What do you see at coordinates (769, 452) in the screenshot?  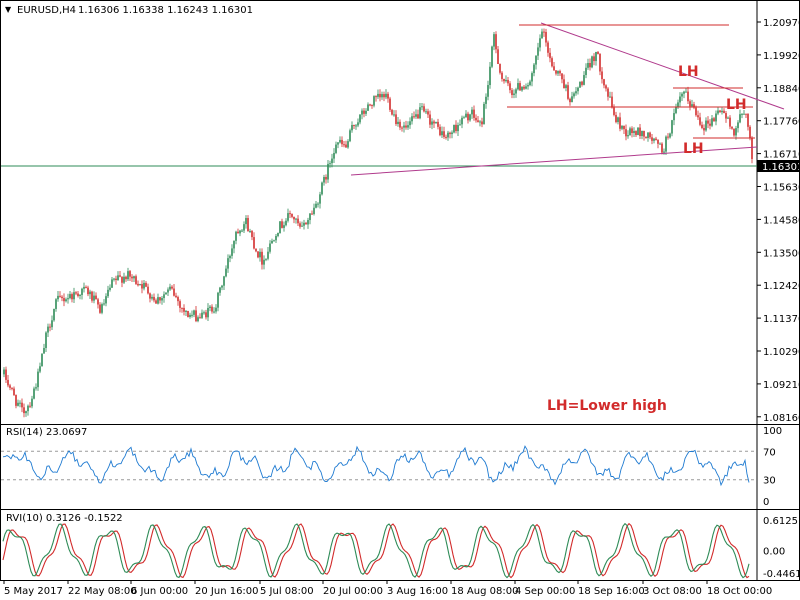 I see `rsi-tick-label: 70` at bounding box center [769, 452].